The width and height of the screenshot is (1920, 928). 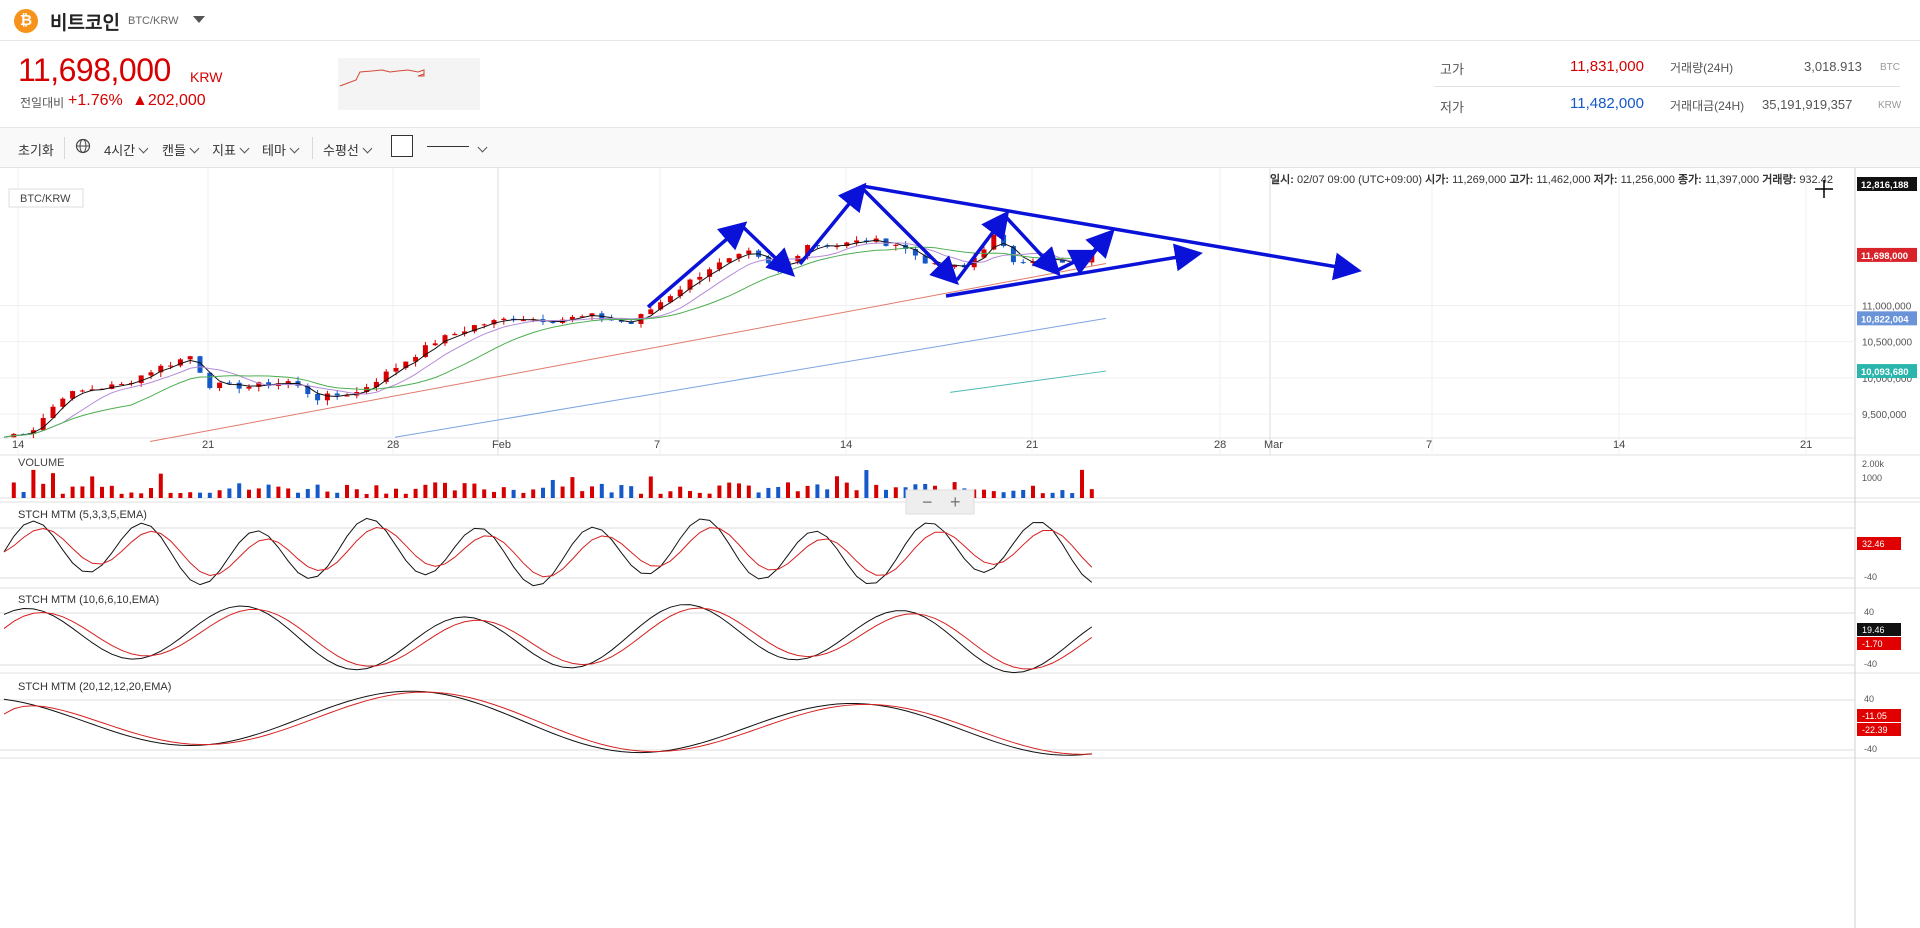 I want to click on interval-select: 4시간, so click(x=126, y=149).